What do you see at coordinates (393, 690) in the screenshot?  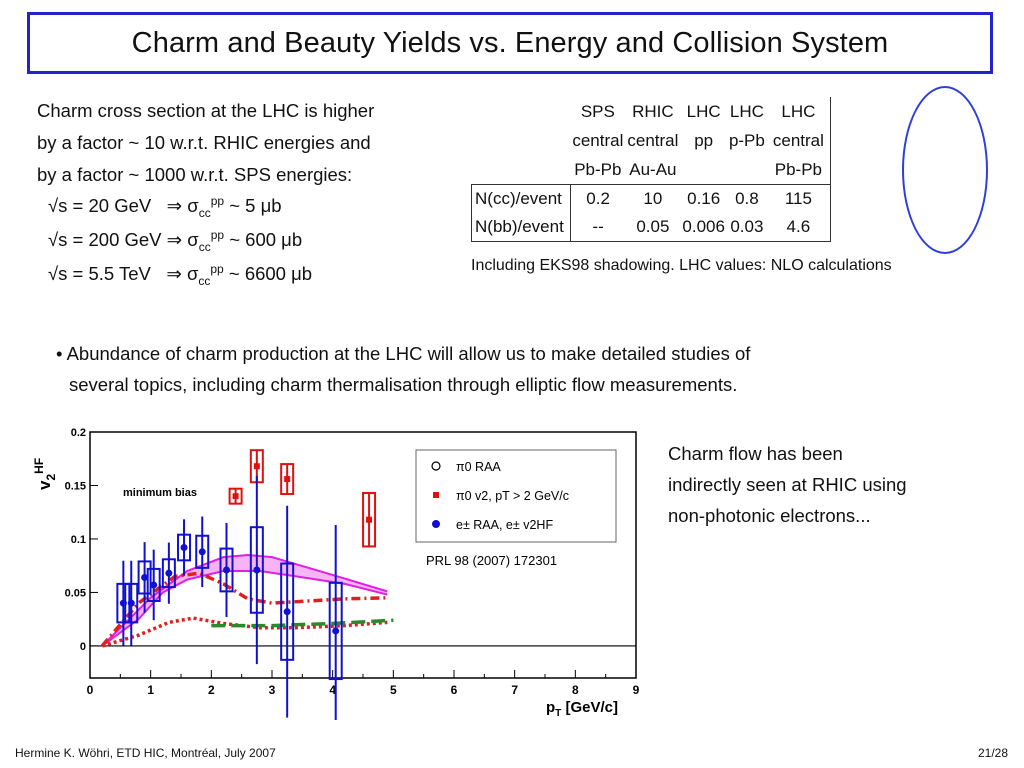 I see `x-tick-label: 5` at bounding box center [393, 690].